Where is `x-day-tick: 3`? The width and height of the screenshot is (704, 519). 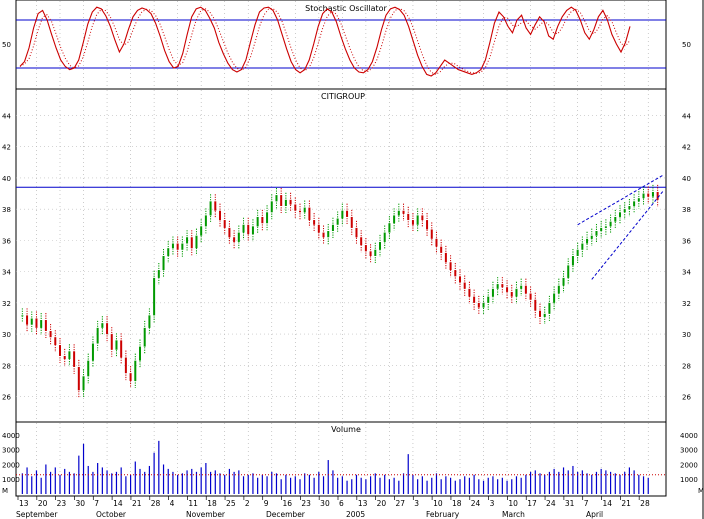 x-day-tick: 3 is located at coordinates (492, 503).